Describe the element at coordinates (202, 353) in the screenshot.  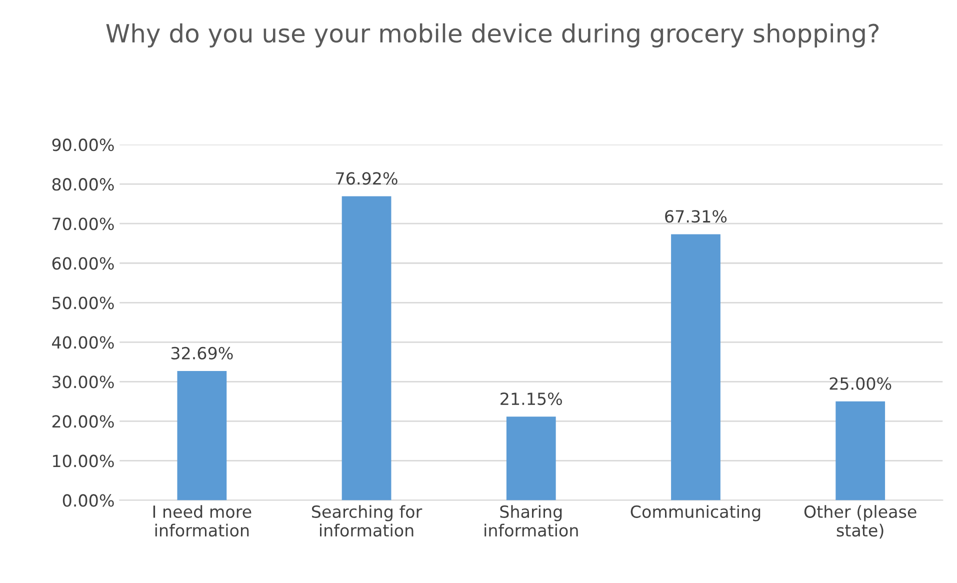
I see `data-label: 32.69%` at that location.